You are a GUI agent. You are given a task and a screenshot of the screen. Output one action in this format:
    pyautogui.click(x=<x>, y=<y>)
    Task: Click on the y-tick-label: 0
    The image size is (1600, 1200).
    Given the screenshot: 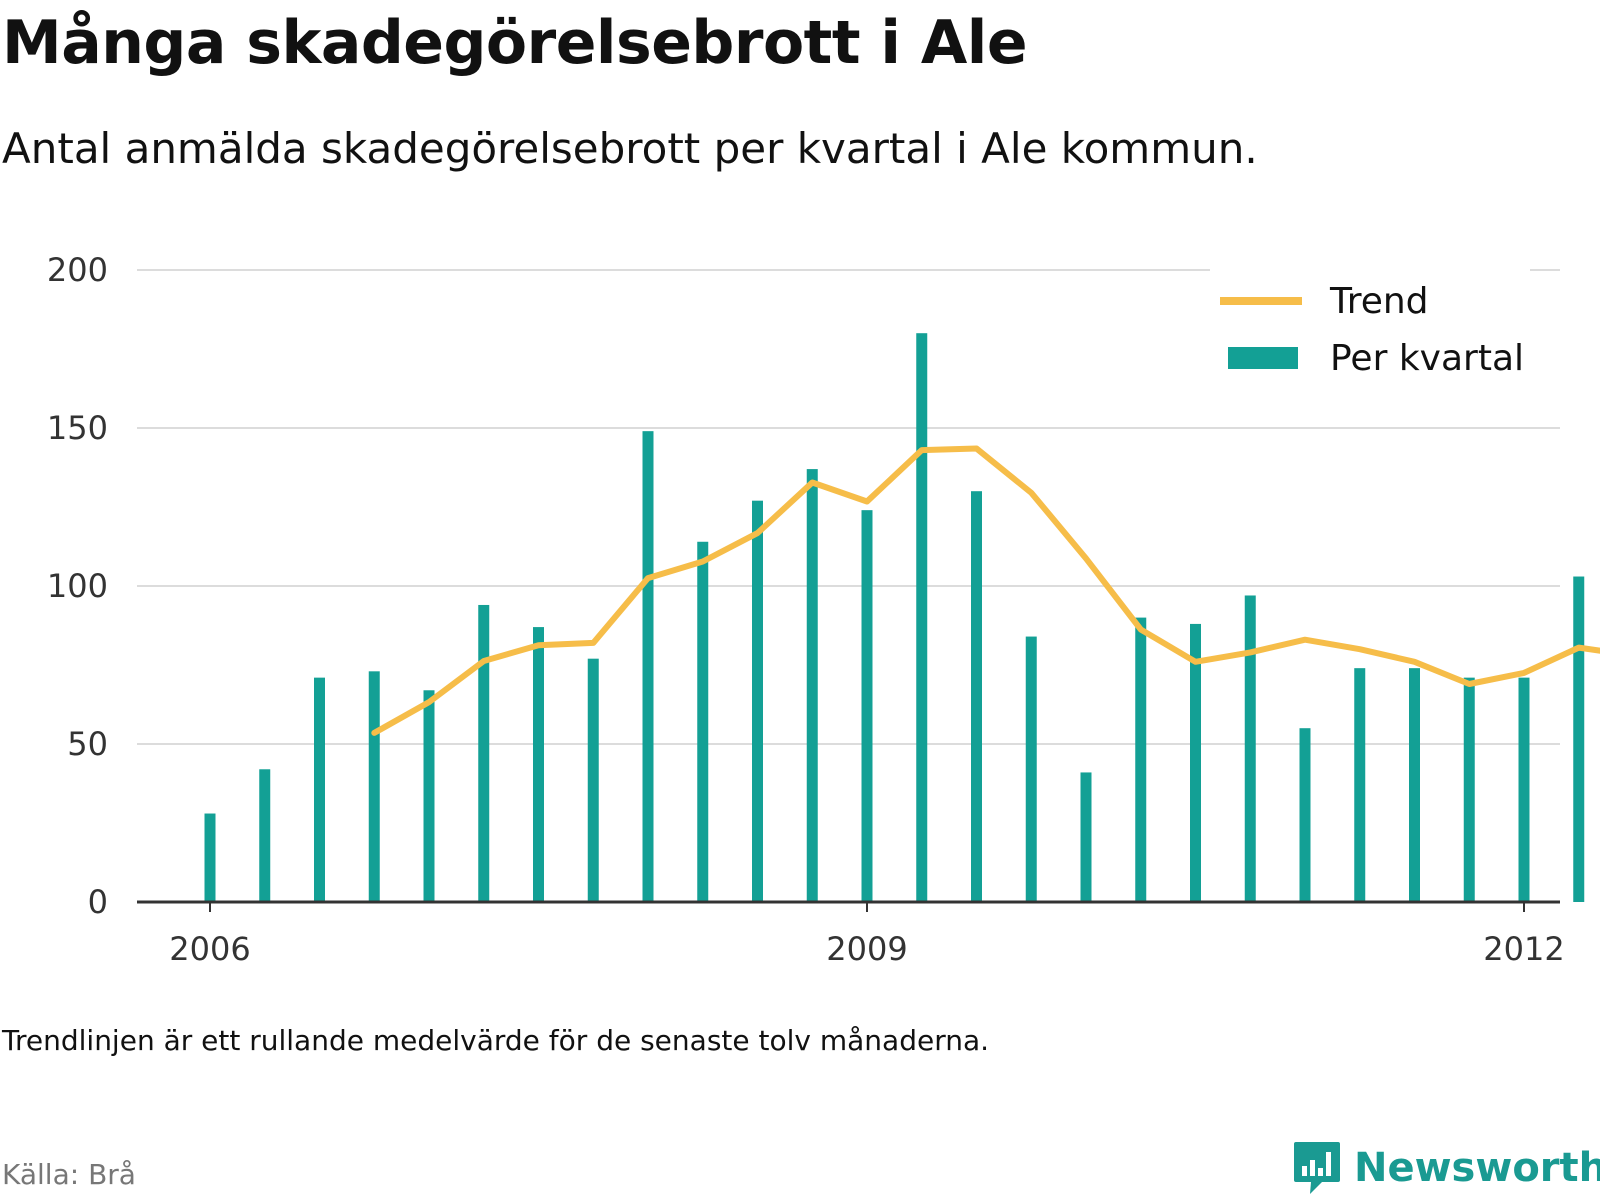 What is the action you would take?
    pyautogui.click(x=98, y=902)
    